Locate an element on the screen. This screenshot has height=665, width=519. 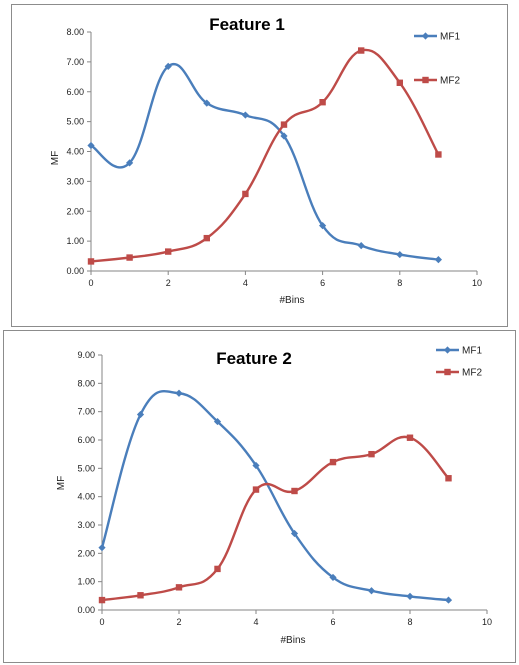
chart-title: Feature 2 is located at coordinates (254, 358).